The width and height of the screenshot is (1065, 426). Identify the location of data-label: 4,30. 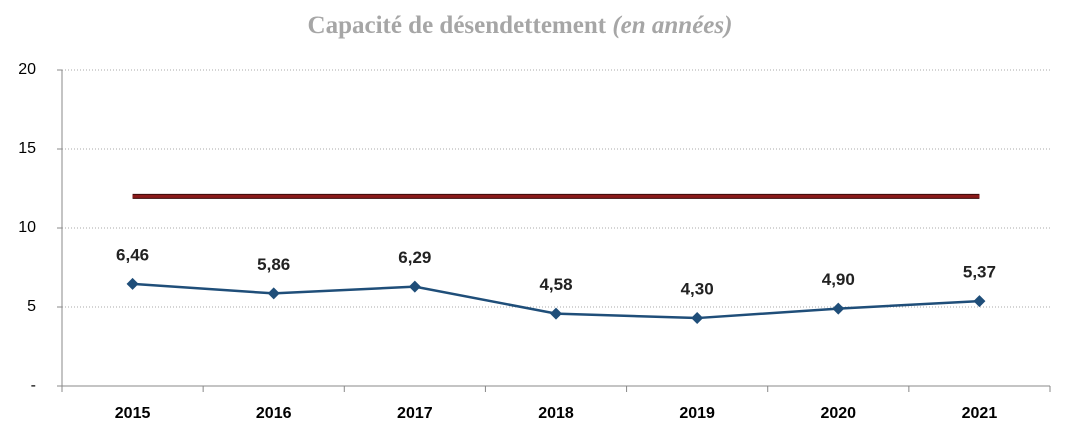
(697, 289).